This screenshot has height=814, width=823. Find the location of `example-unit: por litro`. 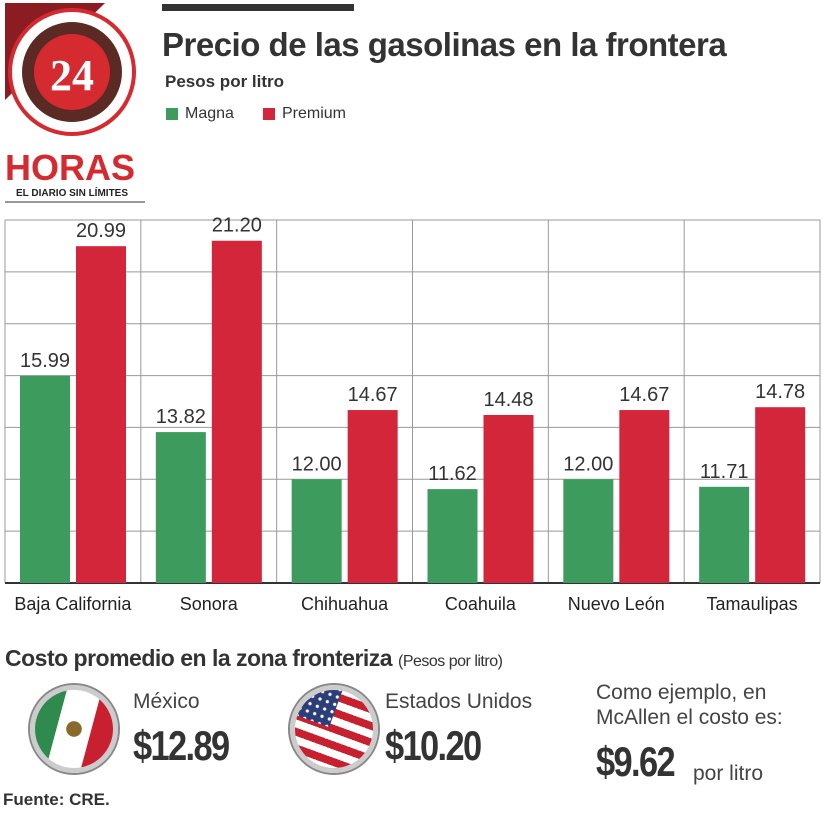

example-unit: por litro is located at coordinates (728, 773).